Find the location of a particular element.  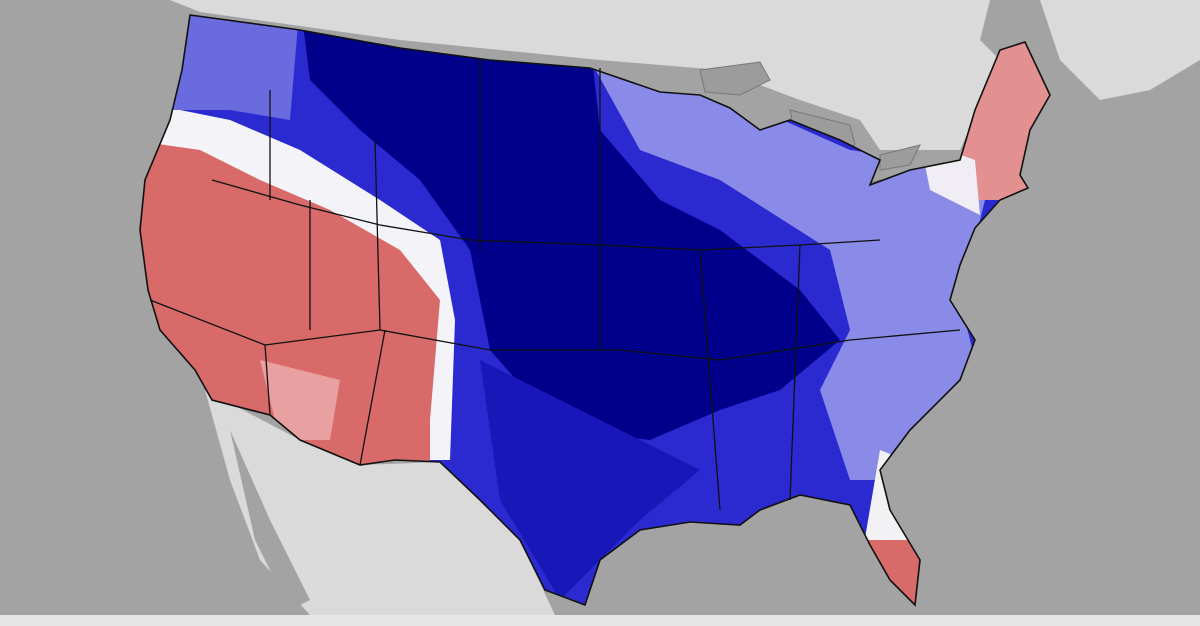

mexico is located at coordinates (382, 508).